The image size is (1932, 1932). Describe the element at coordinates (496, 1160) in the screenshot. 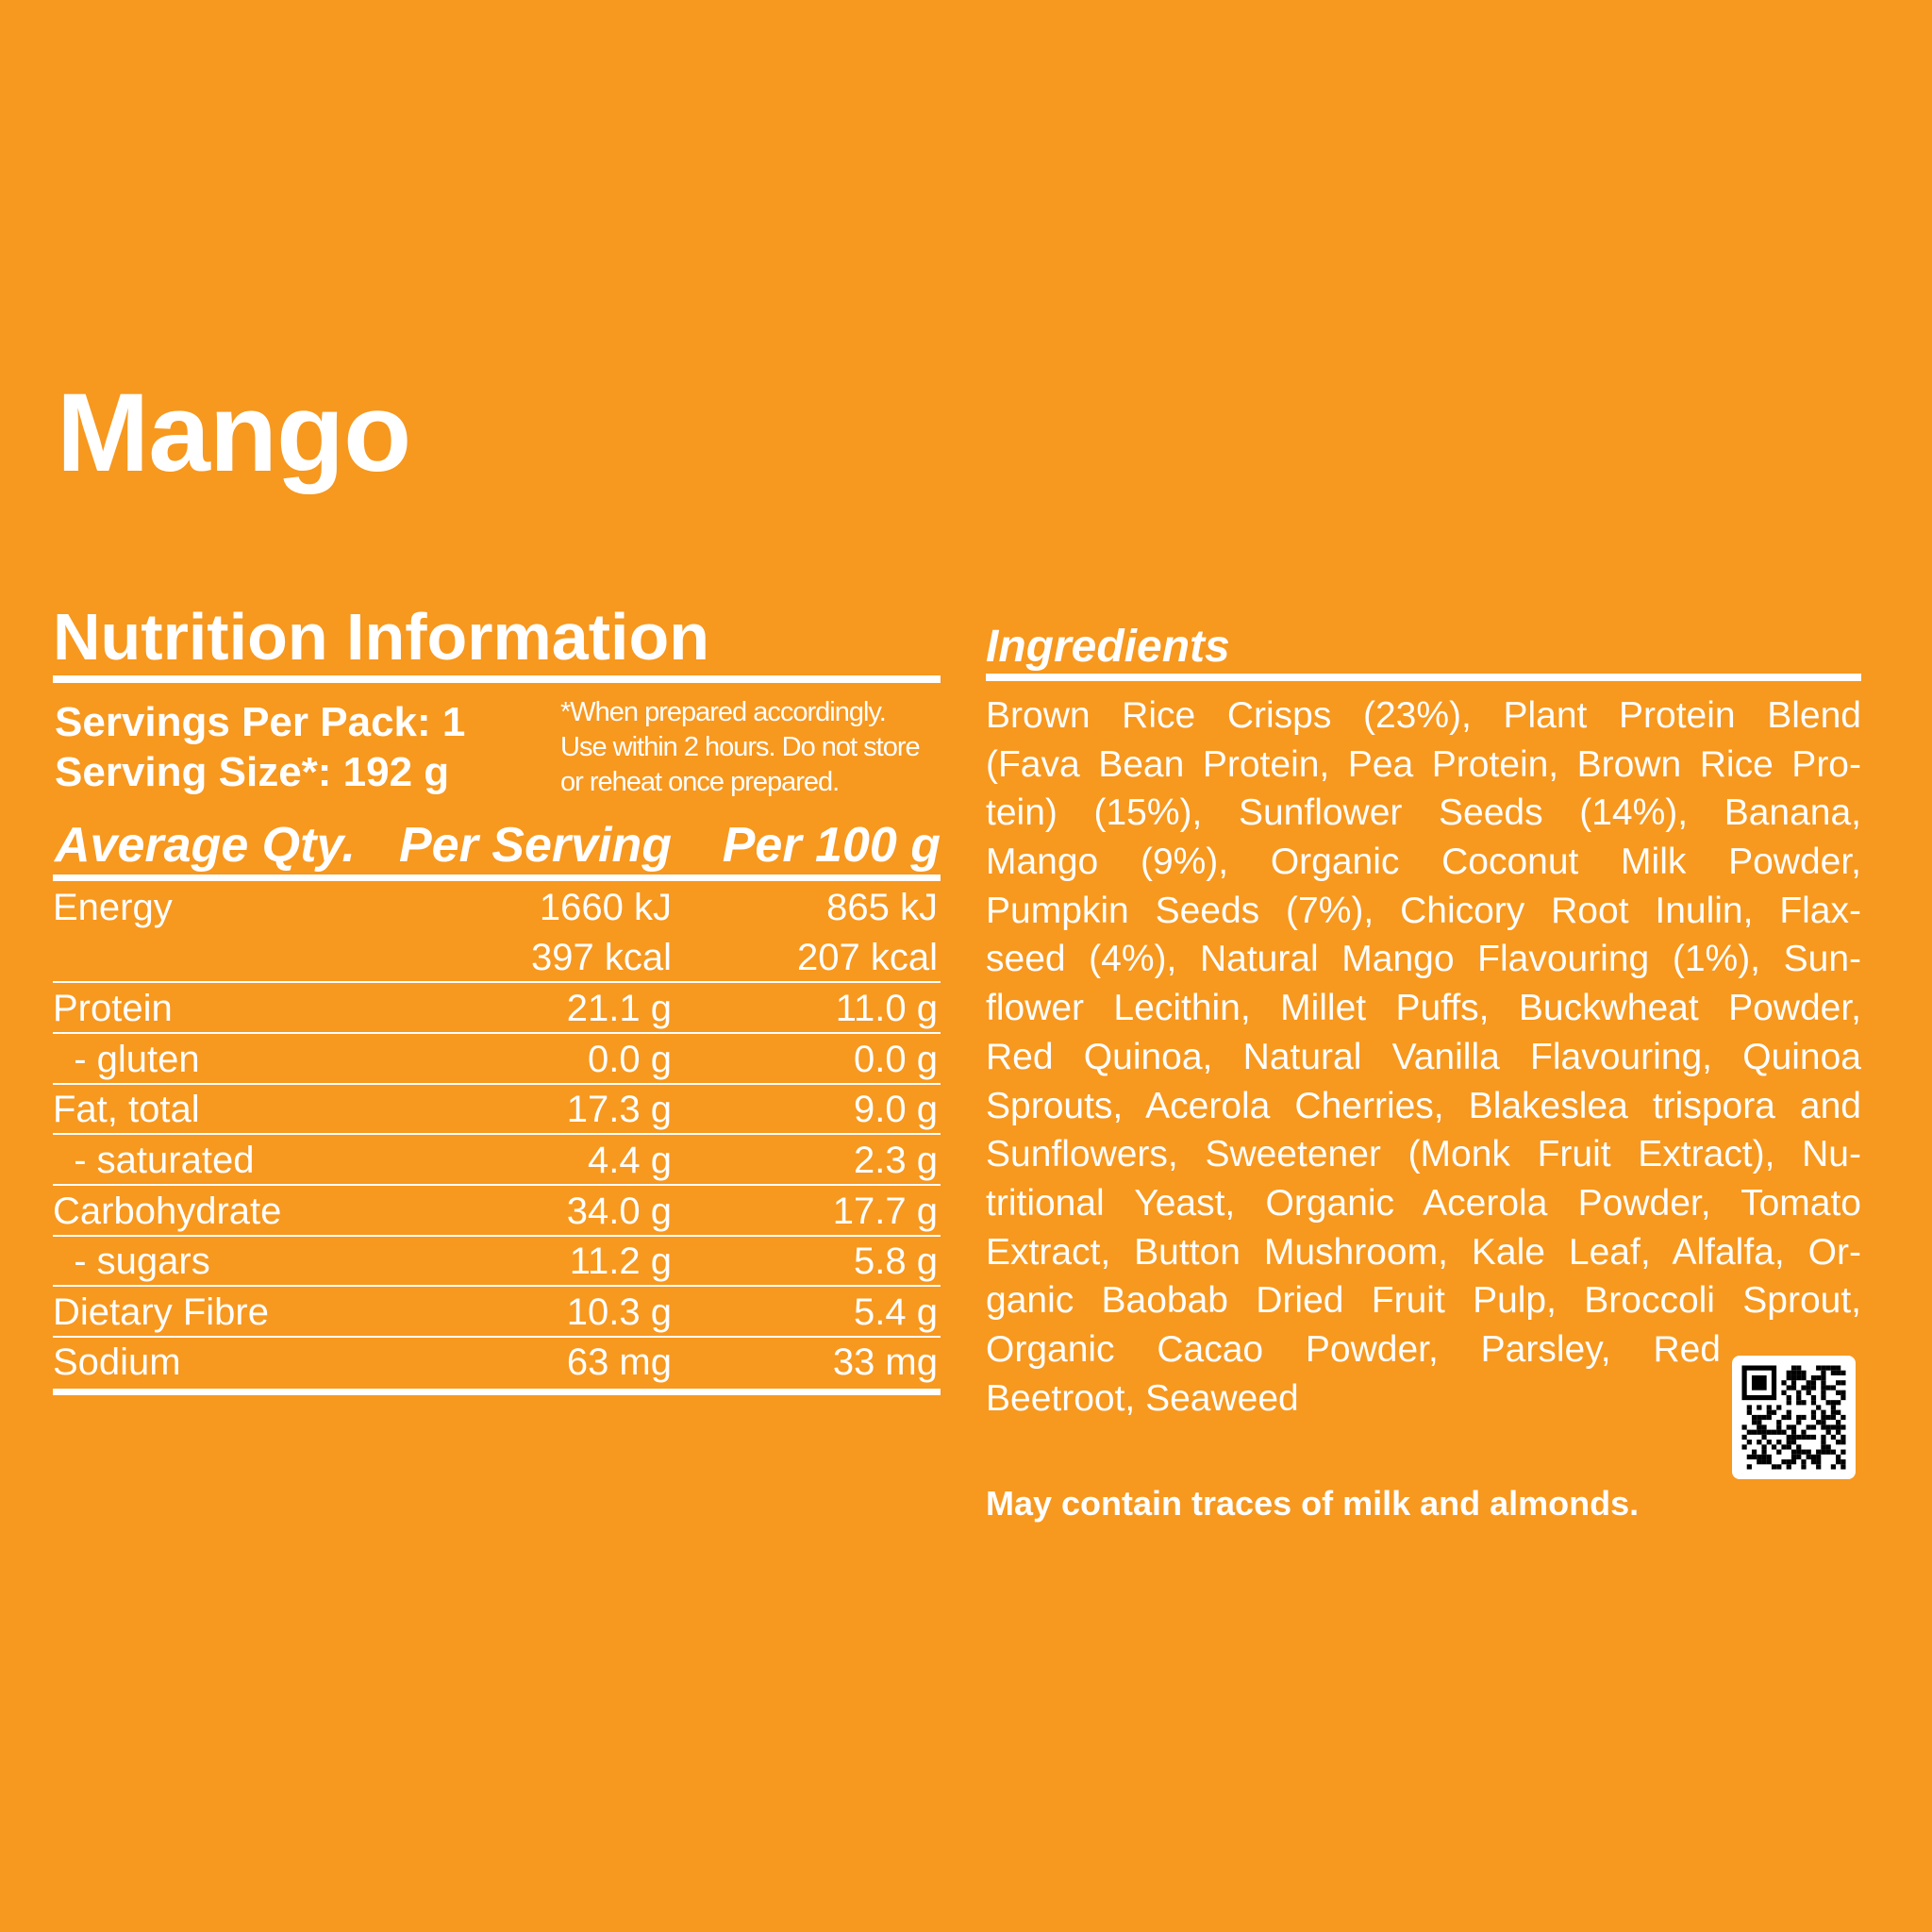

I see `nutrition-row: - saturated 4.4 g 2.3 g` at that location.